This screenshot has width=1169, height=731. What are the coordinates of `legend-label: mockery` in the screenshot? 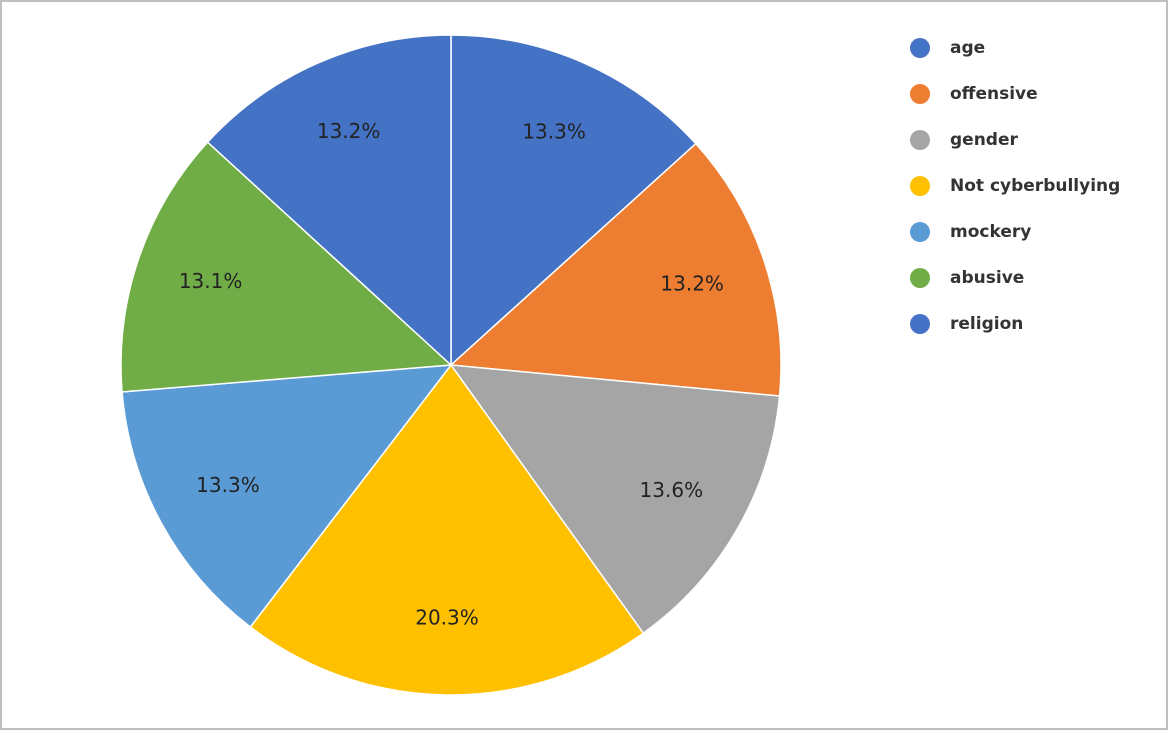 It's located at (990, 232).